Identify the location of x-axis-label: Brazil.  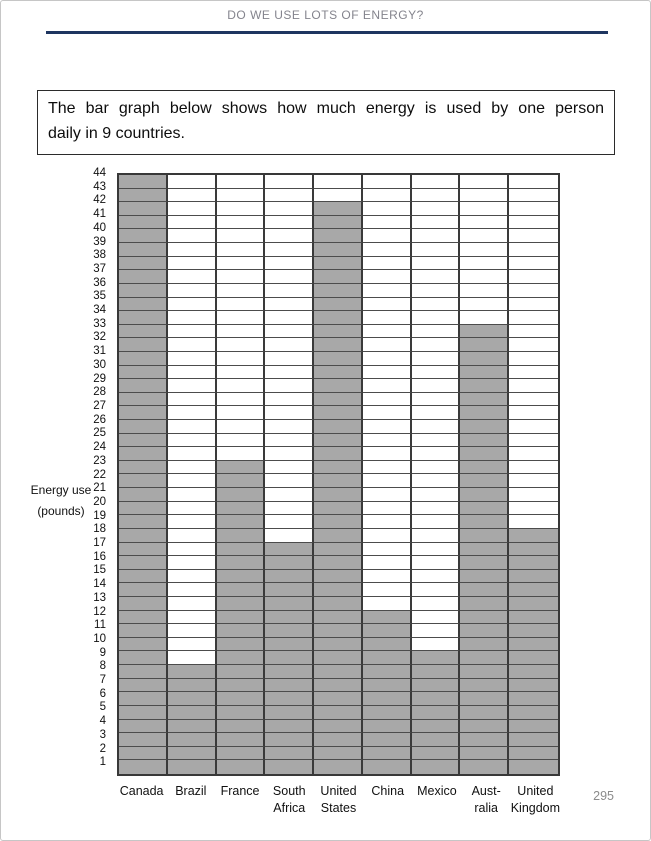
(191, 791).